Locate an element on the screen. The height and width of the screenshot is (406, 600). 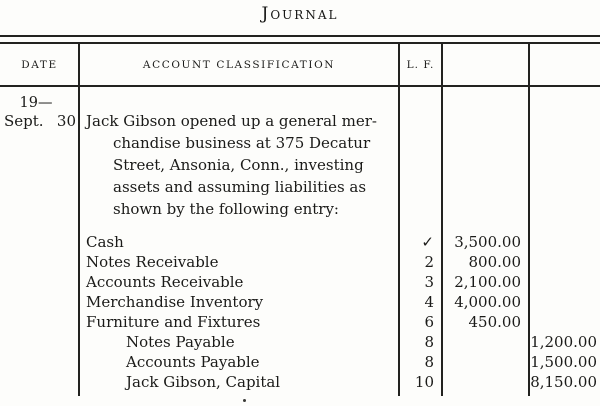
entry-credit: 1,500.00 is located at coordinates (563, 362).